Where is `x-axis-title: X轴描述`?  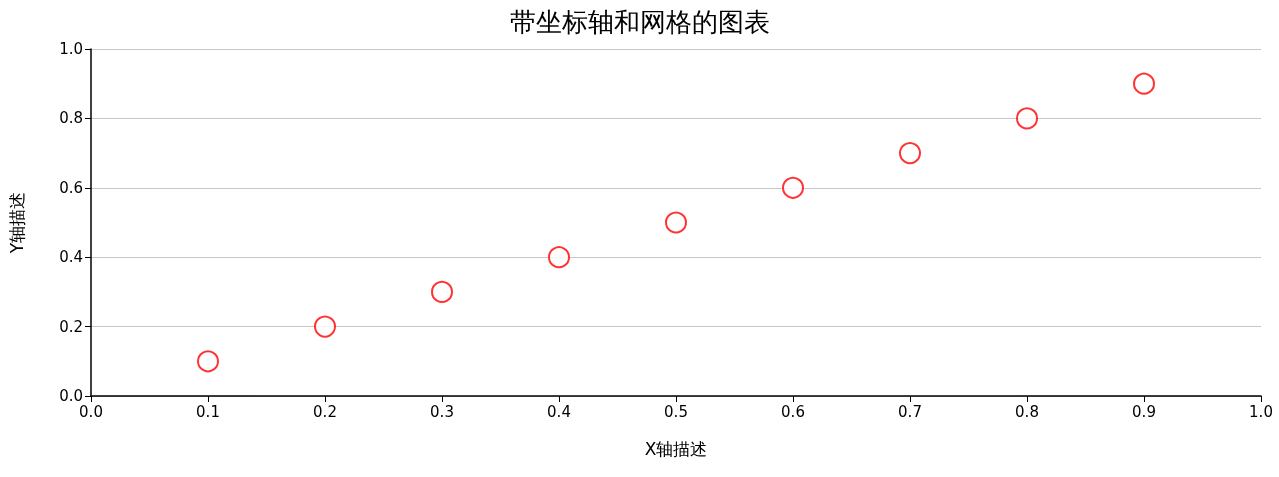 x-axis-title: X轴描述 is located at coordinates (676, 448).